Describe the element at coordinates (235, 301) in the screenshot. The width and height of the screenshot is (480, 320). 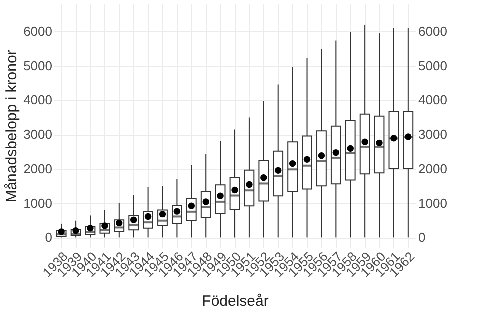
I see `x-axis-title: Födelseår` at that location.